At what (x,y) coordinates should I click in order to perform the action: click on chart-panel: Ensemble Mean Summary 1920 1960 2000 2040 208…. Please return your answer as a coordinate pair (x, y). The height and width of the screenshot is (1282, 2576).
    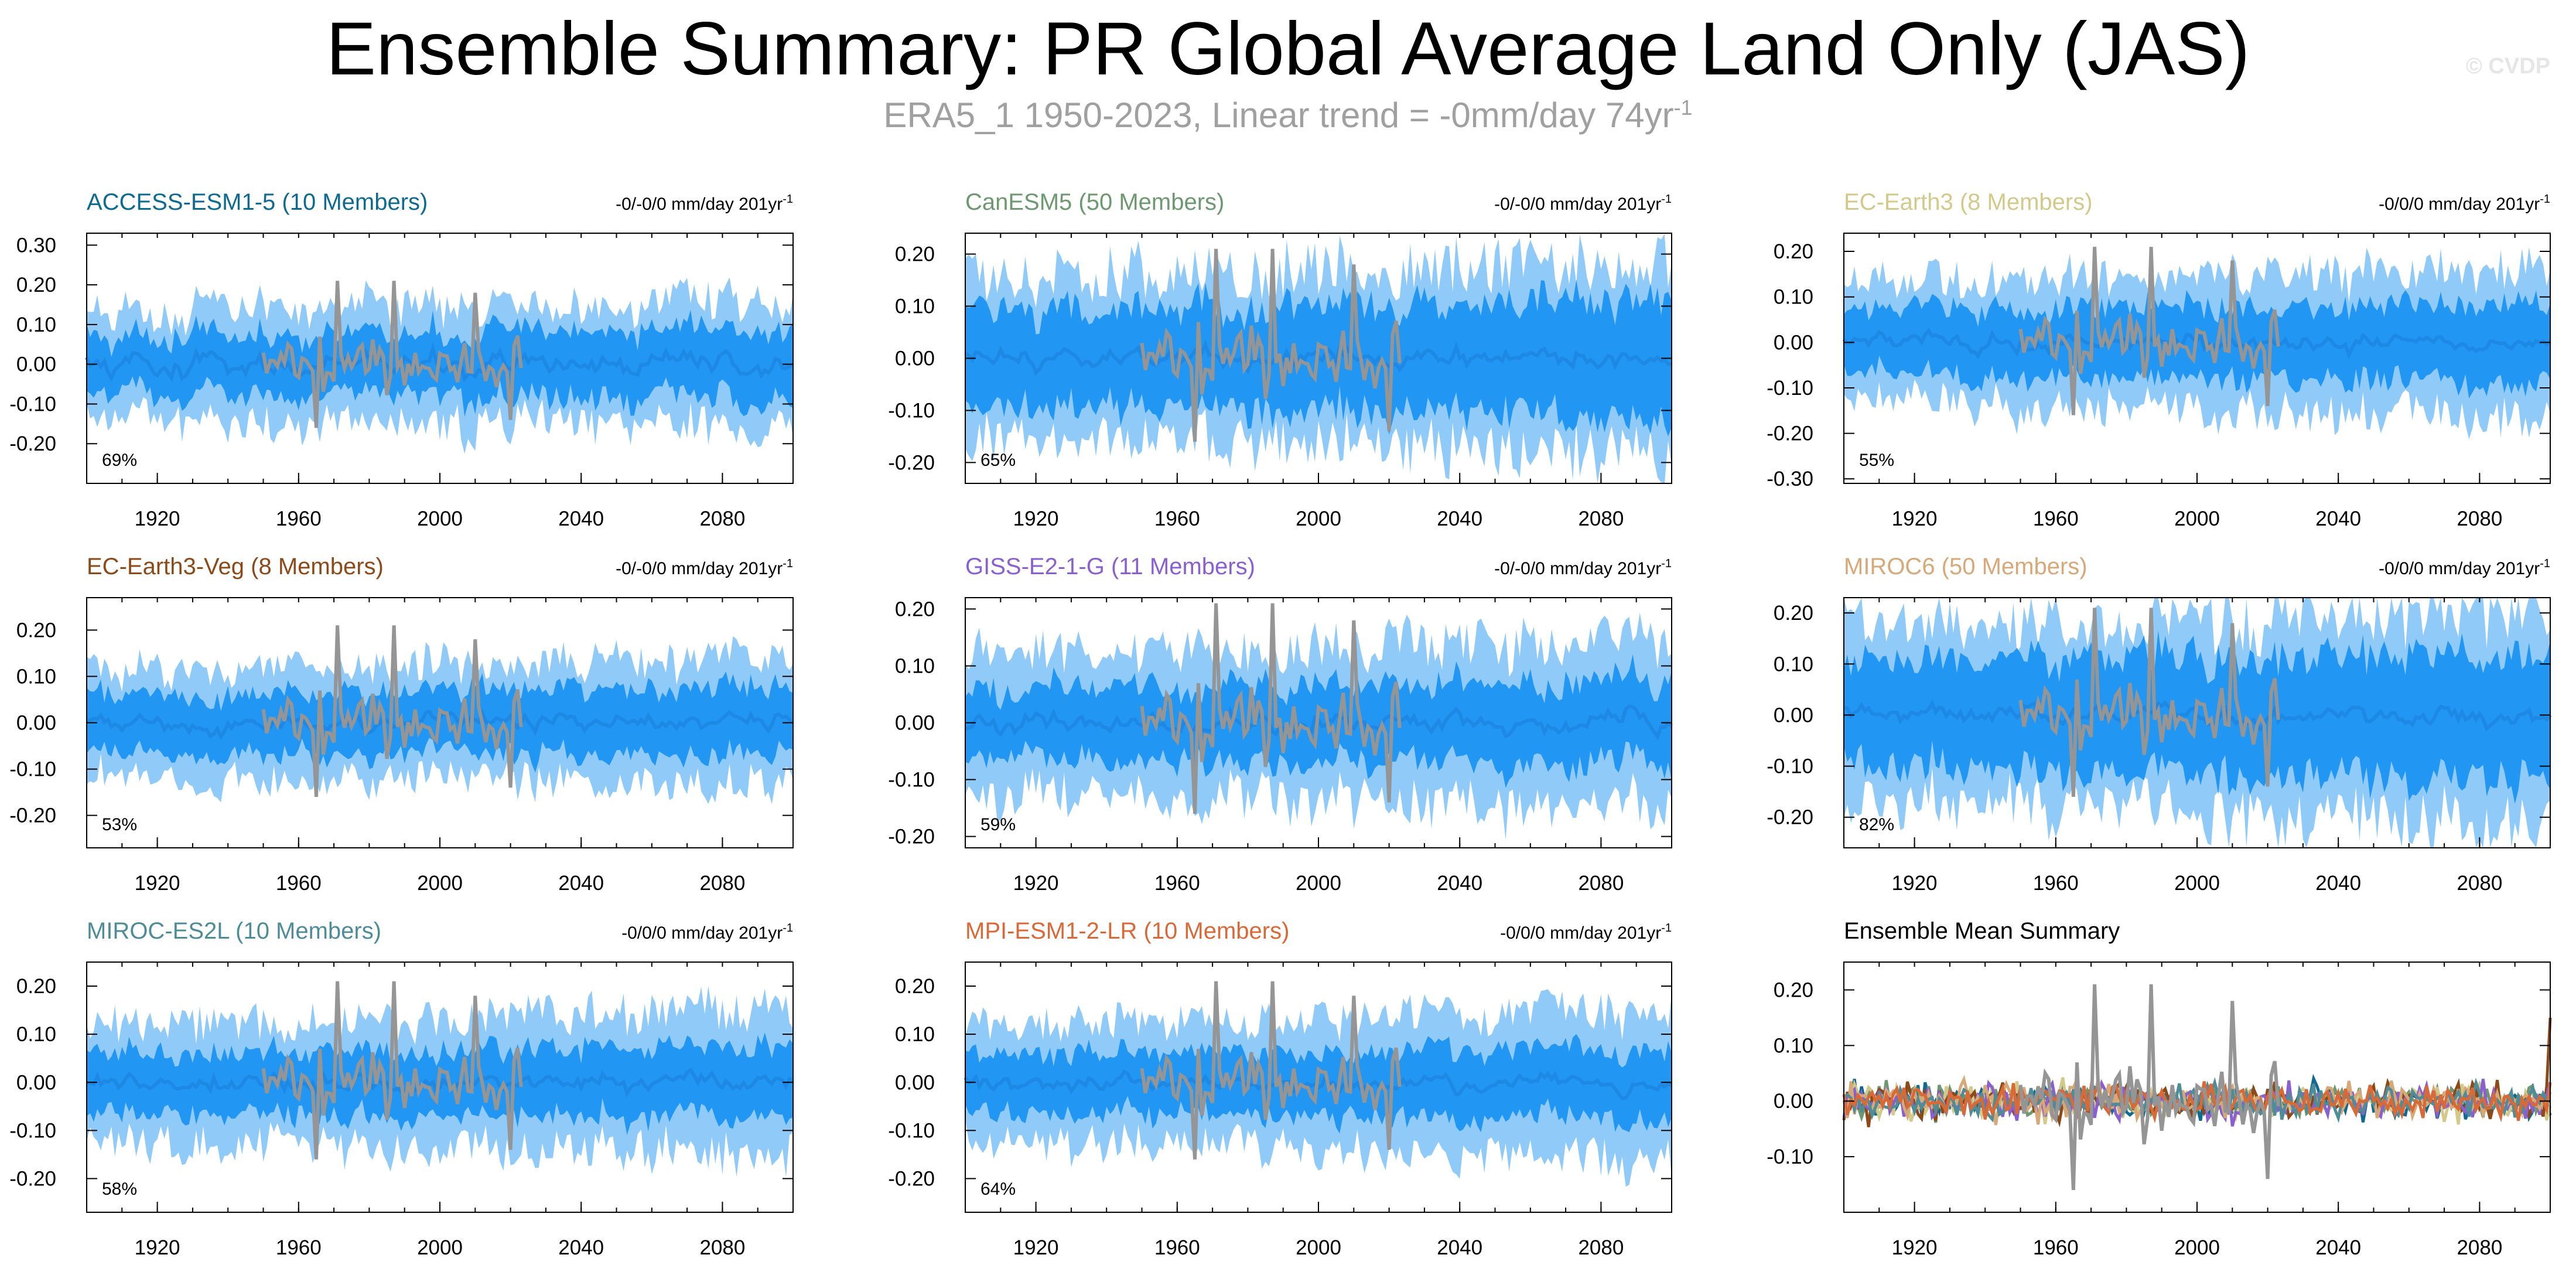
    Looking at the image, I should click on (2159, 1088).